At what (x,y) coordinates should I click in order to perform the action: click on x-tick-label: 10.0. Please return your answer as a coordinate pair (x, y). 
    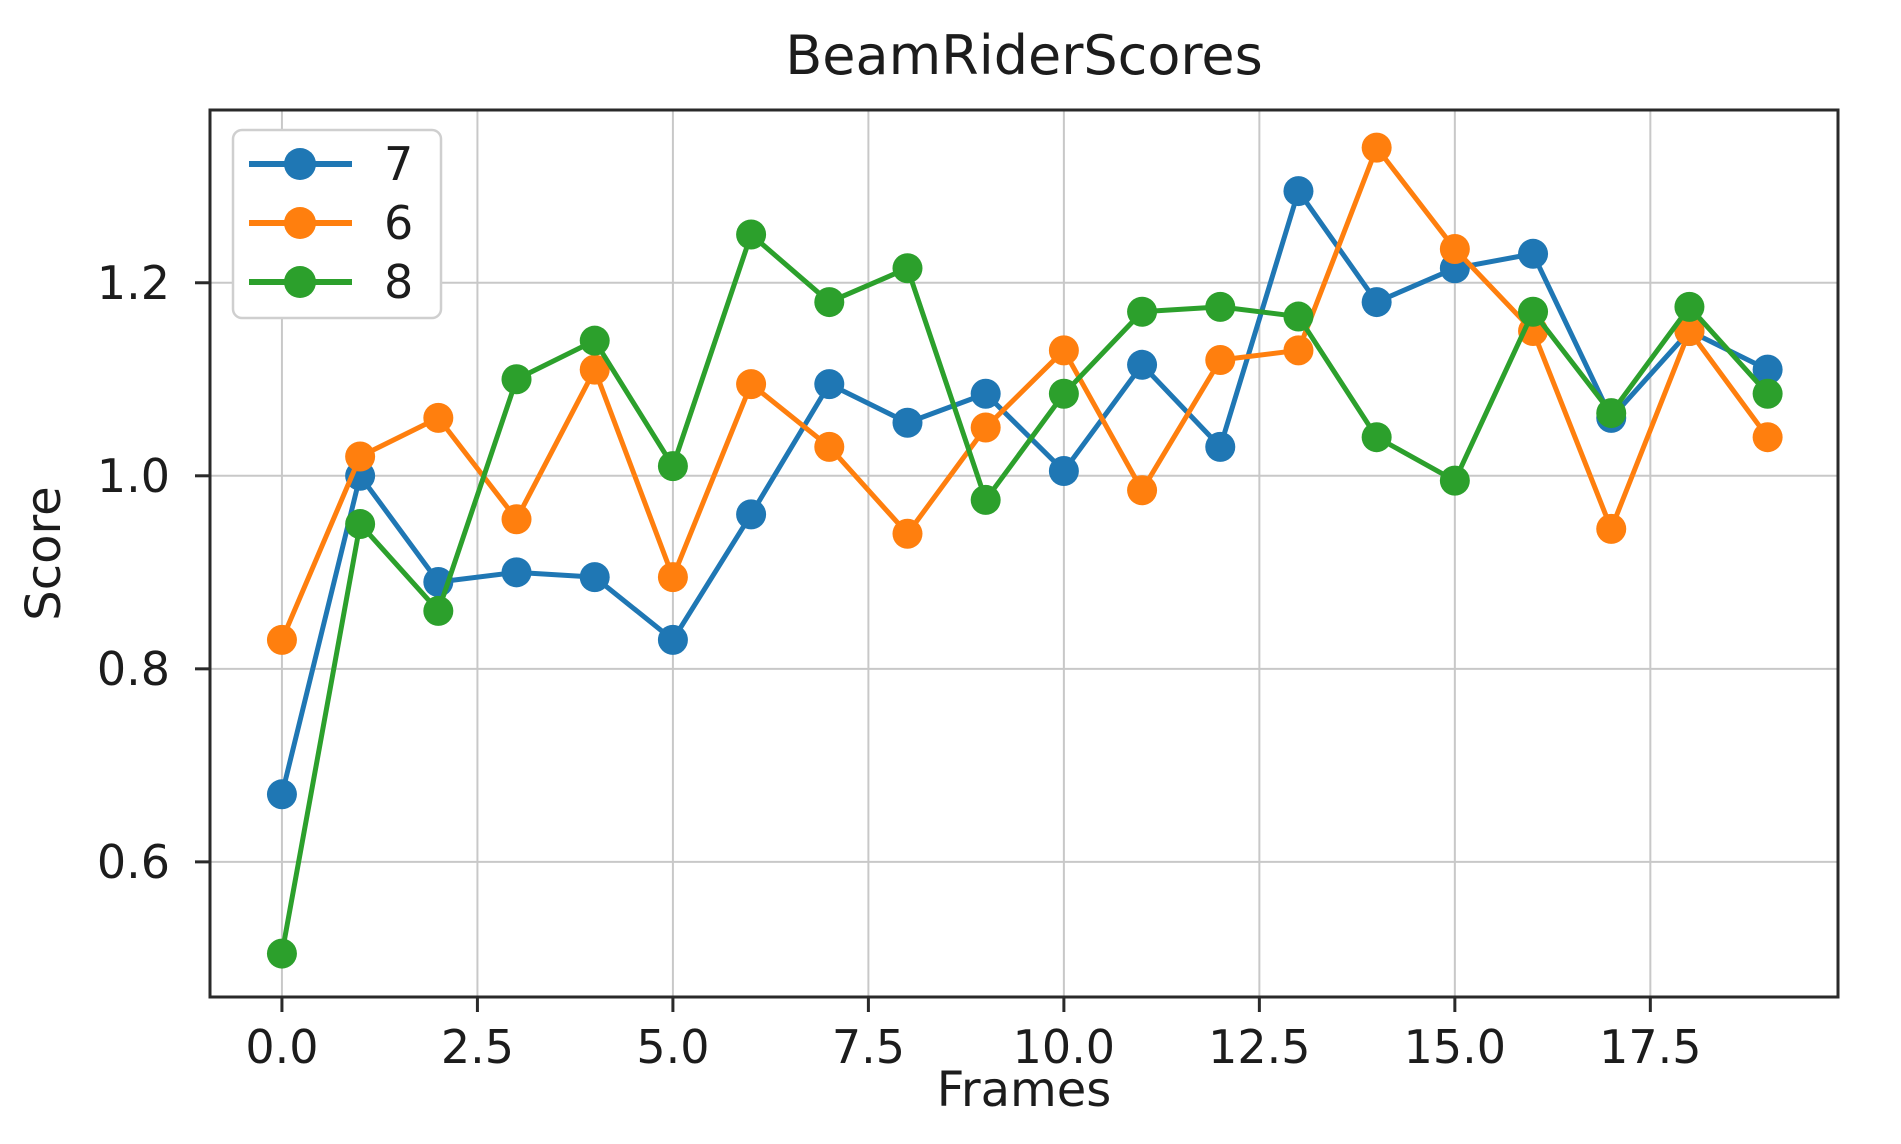
    Looking at the image, I should click on (1064, 1047).